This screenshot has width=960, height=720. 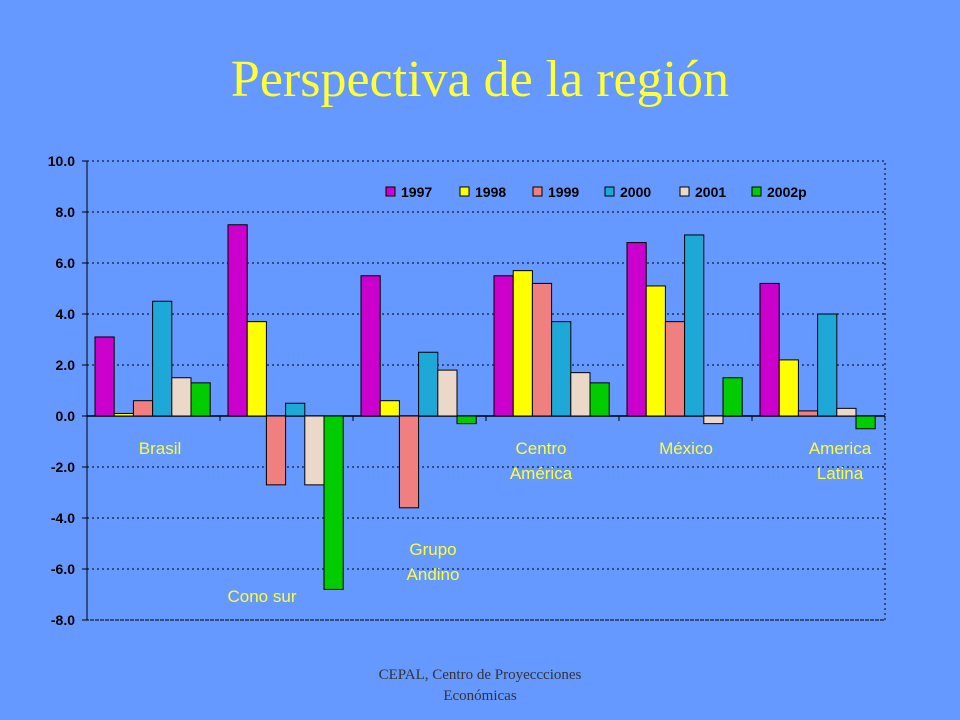 What do you see at coordinates (480, 696) in the screenshot?
I see `footer-line-2: Económicas` at bounding box center [480, 696].